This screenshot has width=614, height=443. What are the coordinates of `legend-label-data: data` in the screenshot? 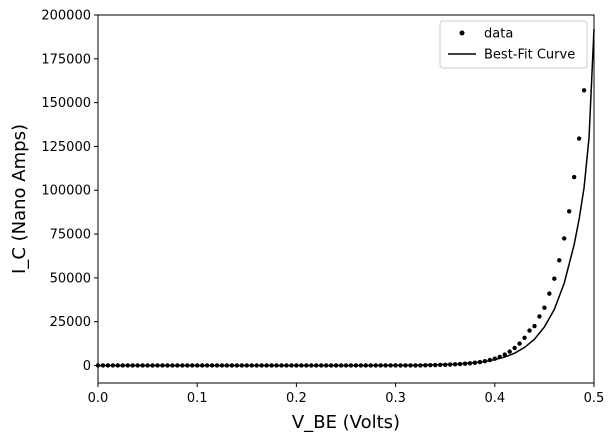 It's located at (498, 34).